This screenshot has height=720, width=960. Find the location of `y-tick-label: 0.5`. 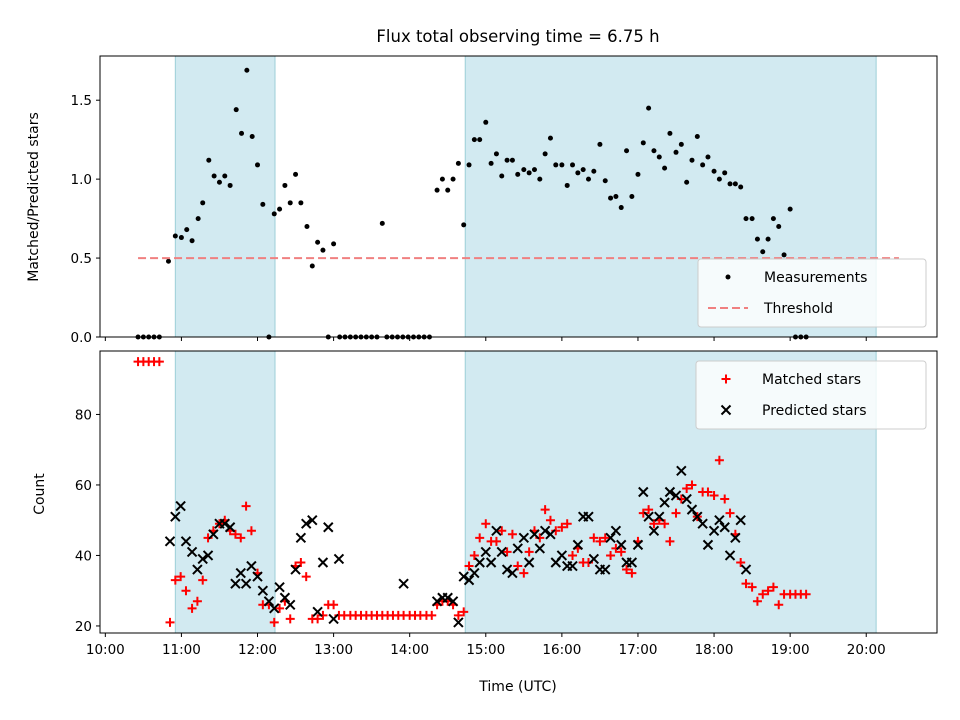

y-tick-label: 0.5 is located at coordinates (81, 259).